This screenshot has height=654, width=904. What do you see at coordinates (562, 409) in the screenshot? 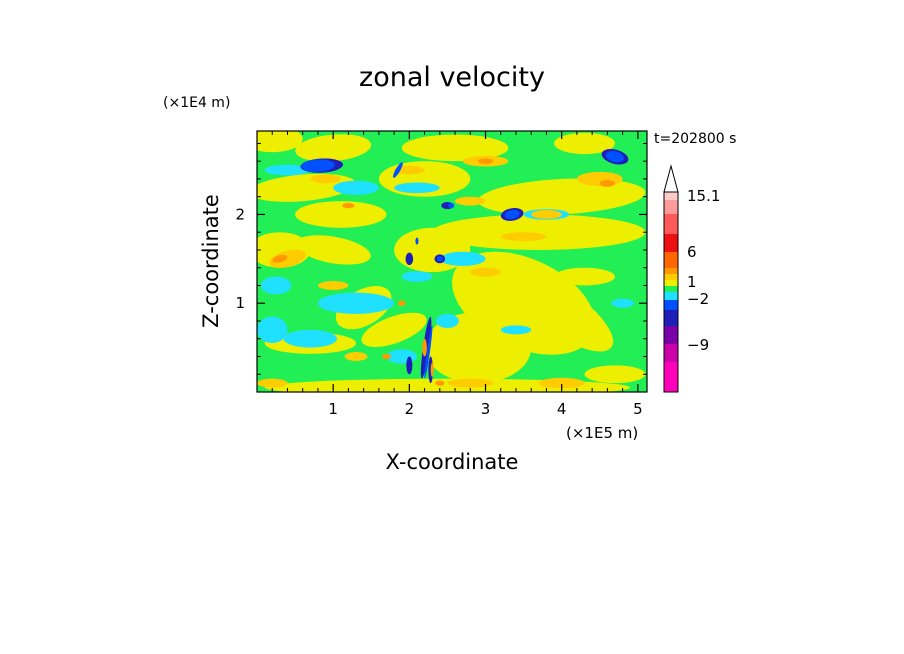
I see `x-tick-label: 4` at bounding box center [562, 409].